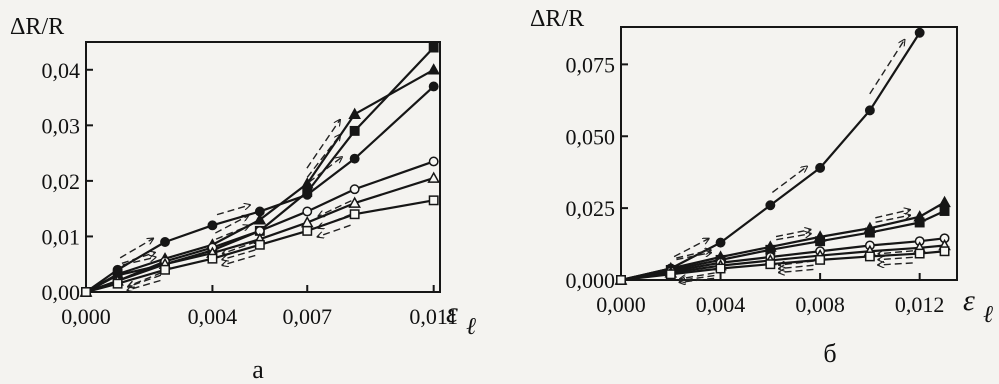  Describe the element at coordinates (61, 181) in the screenshot. I see `y-tick-label: 0,02` at that location.